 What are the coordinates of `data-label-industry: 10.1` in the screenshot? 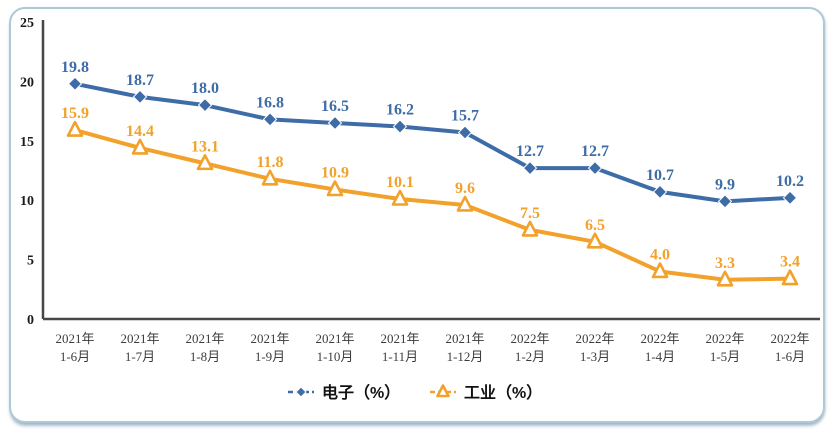 It's located at (400, 182).